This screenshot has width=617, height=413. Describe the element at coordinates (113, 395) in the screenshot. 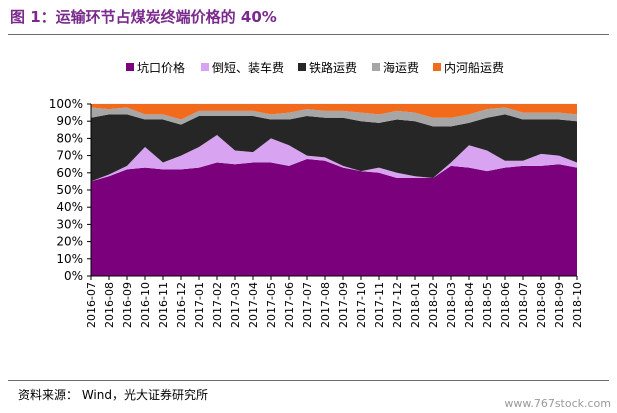

I see `source-note: 资料来源： Wind，光大证券研究所` at that location.